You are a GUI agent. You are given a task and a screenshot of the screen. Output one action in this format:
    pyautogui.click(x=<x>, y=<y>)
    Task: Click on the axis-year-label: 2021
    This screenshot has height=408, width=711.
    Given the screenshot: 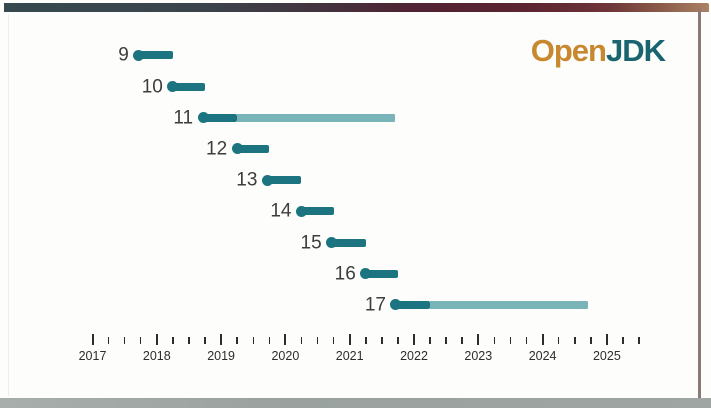 What is the action you would take?
    pyautogui.click(x=349, y=356)
    